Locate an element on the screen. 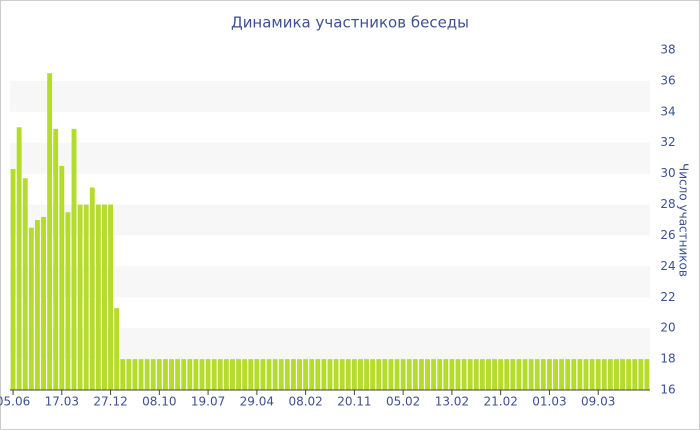 The image size is (700, 430). y-tick-label: 32 is located at coordinates (667, 142).